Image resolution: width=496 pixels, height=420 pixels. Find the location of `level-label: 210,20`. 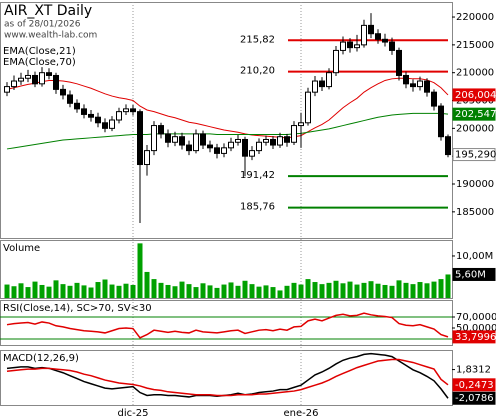

level-label: 210,20 is located at coordinates (257, 71).